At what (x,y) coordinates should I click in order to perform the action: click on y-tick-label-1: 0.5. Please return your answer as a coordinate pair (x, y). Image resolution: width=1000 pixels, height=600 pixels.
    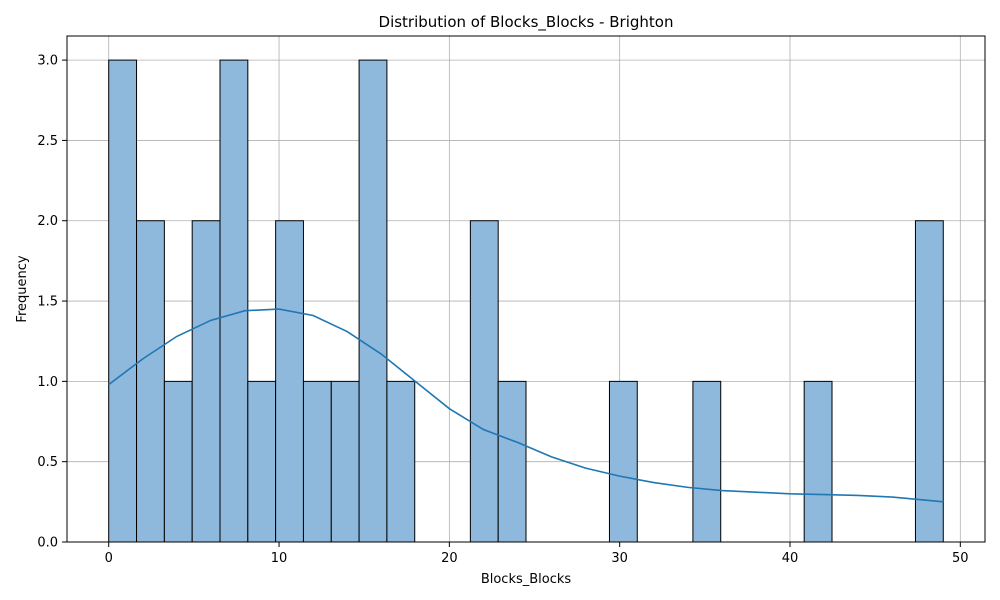
    Looking at the image, I should click on (47, 462).